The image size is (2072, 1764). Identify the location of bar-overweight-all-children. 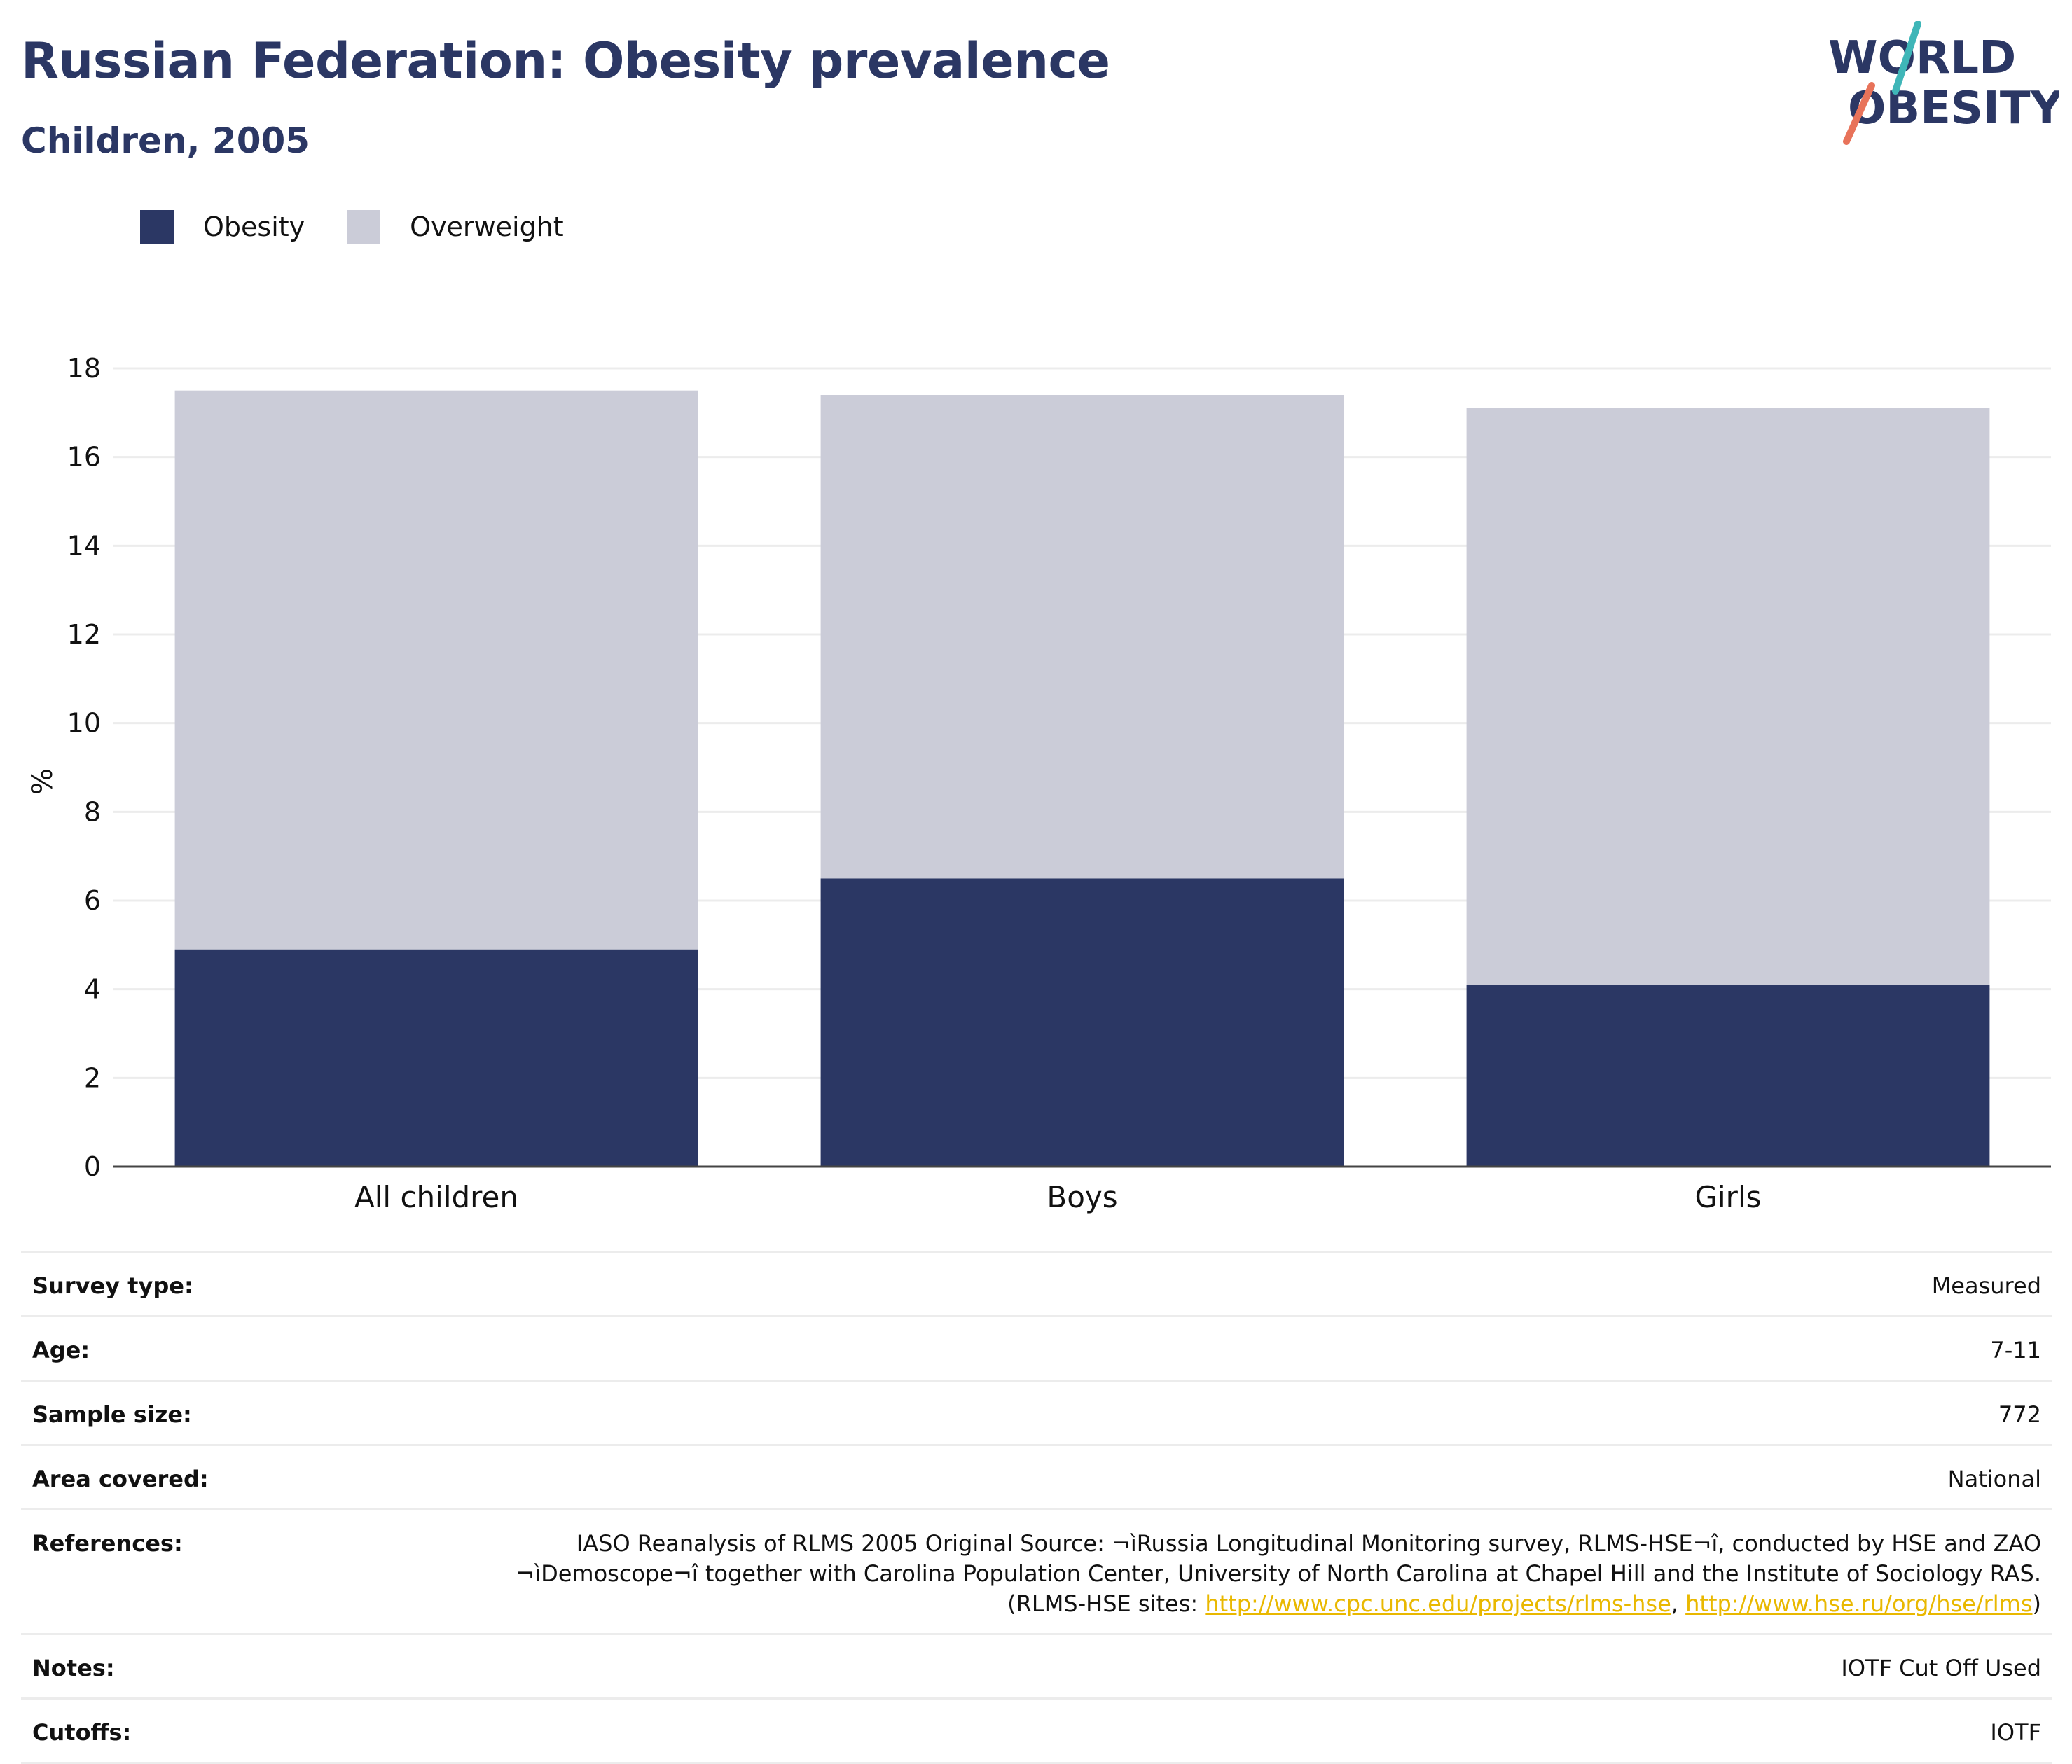
(436, 670).